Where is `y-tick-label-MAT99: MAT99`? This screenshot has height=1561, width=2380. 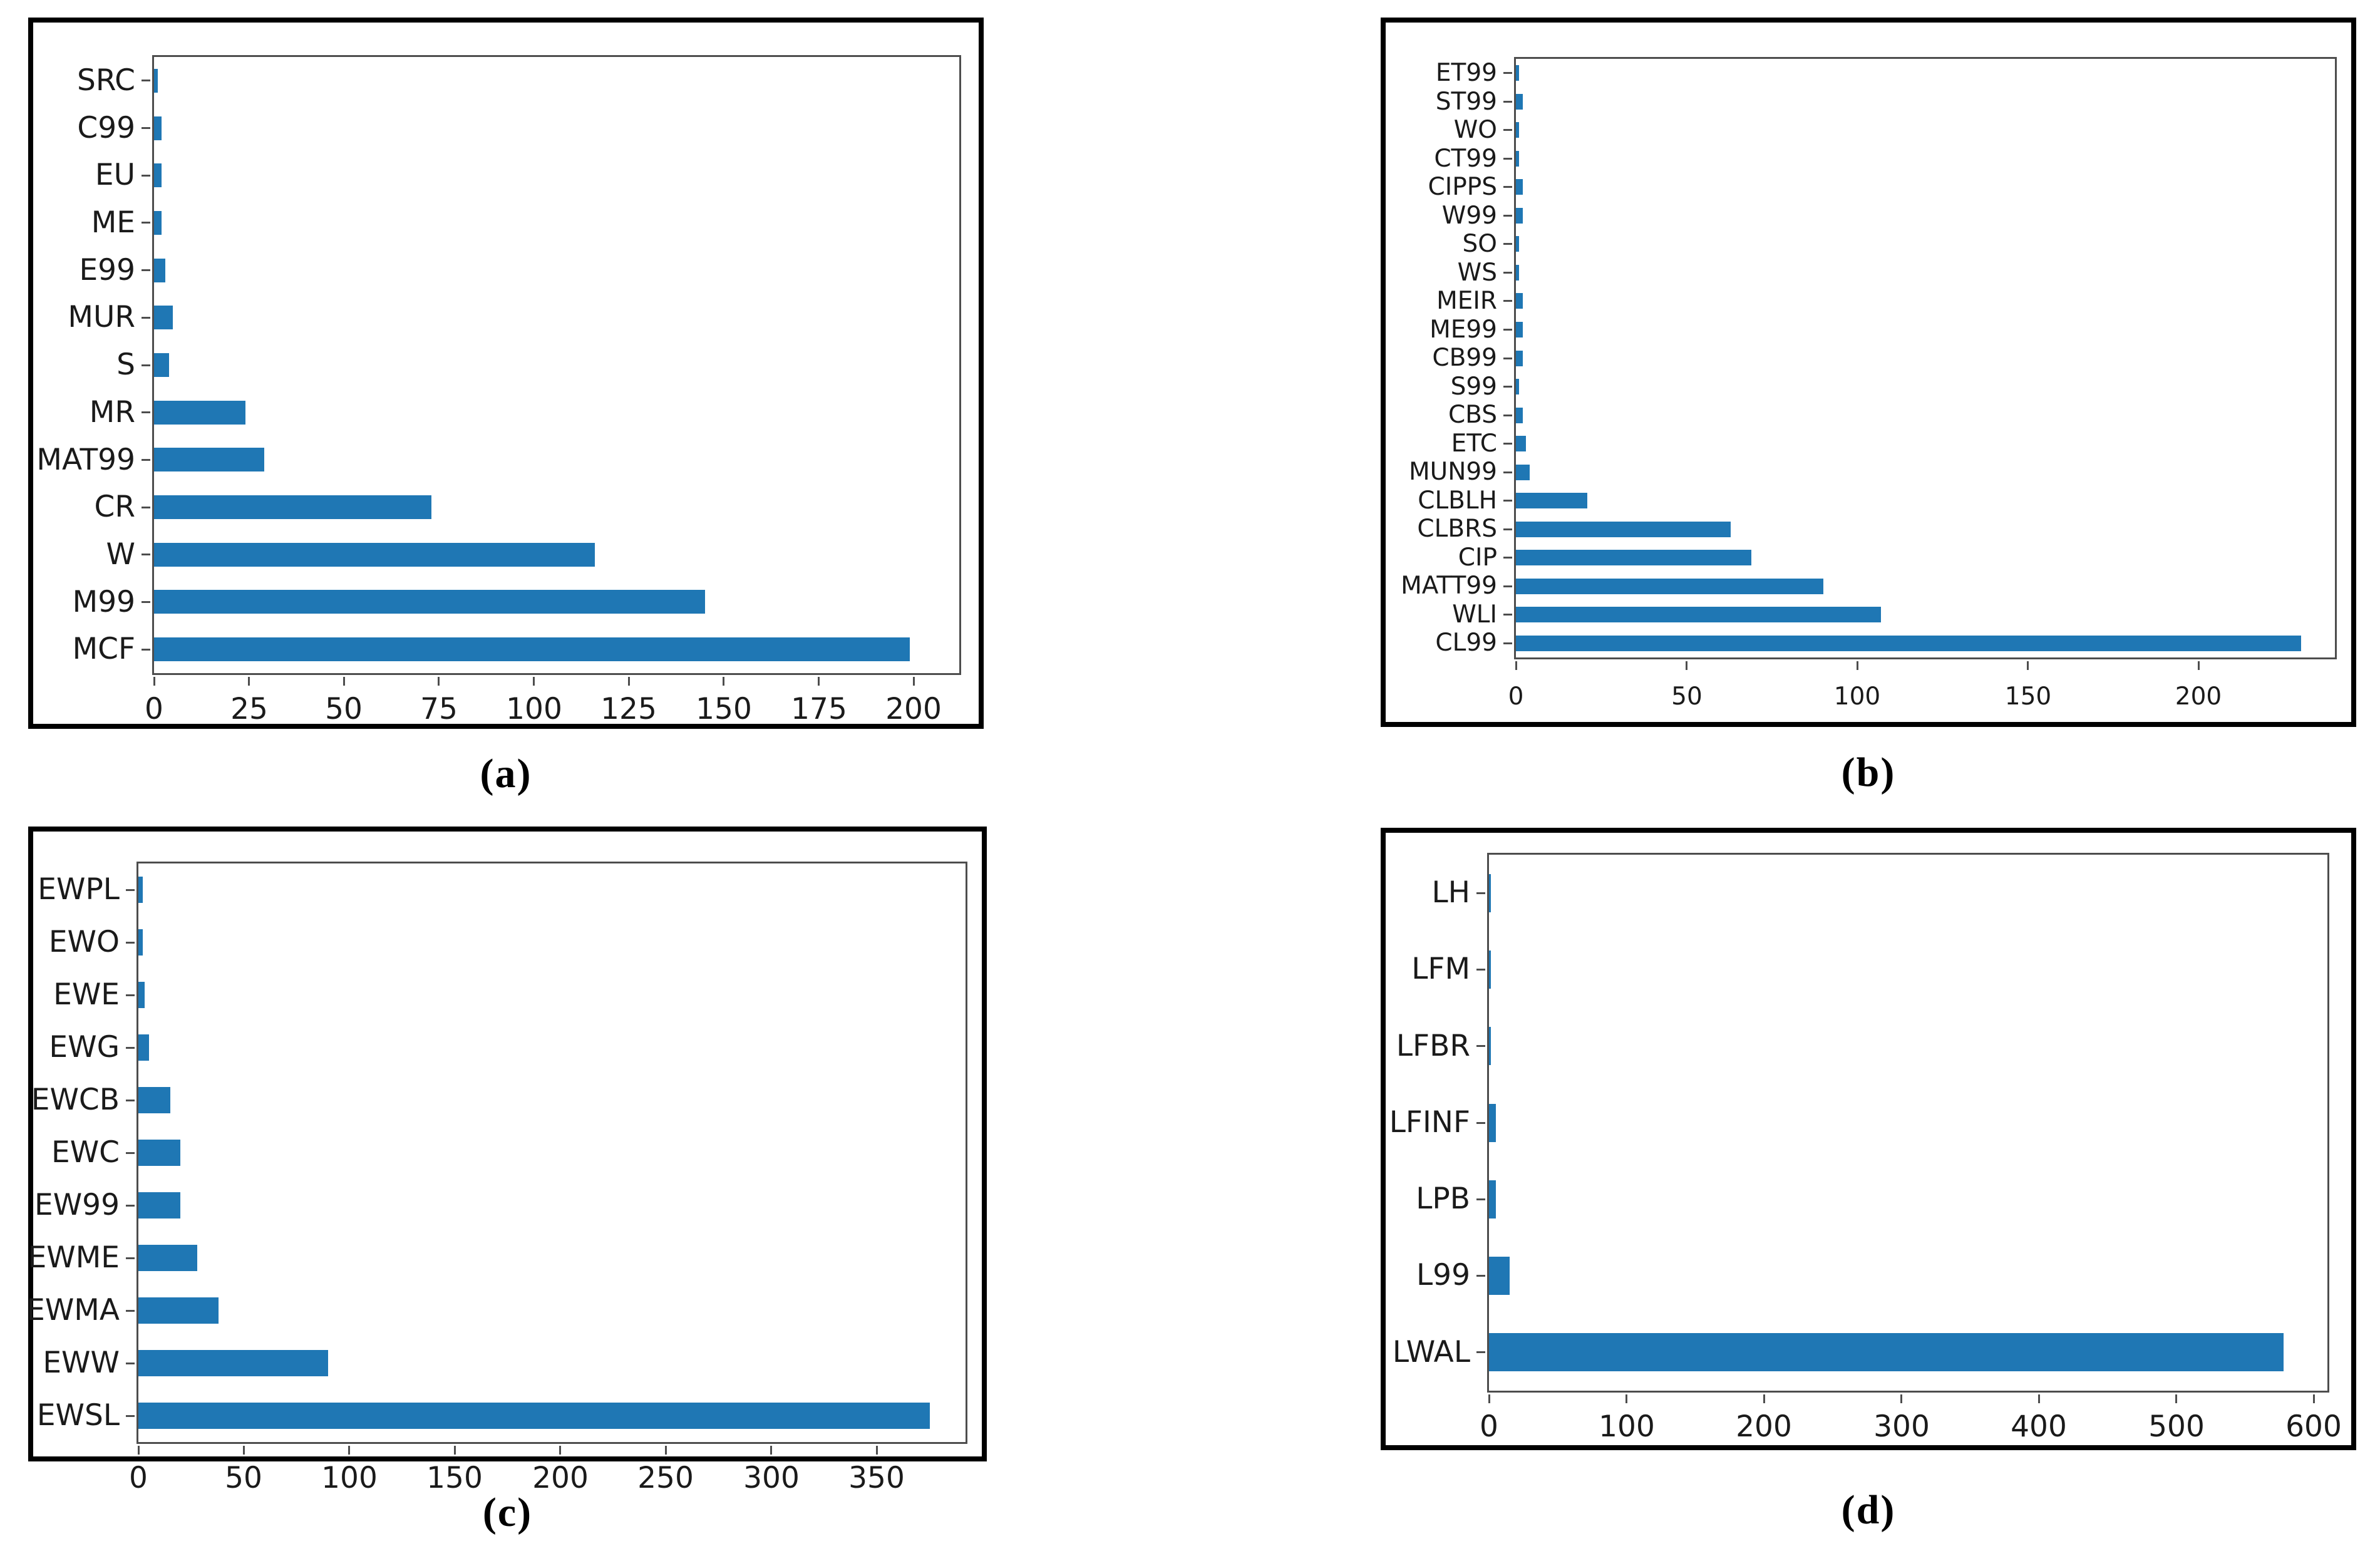 y-tick-label-MAT99: MAT99 is located at coordinates (85, 460).